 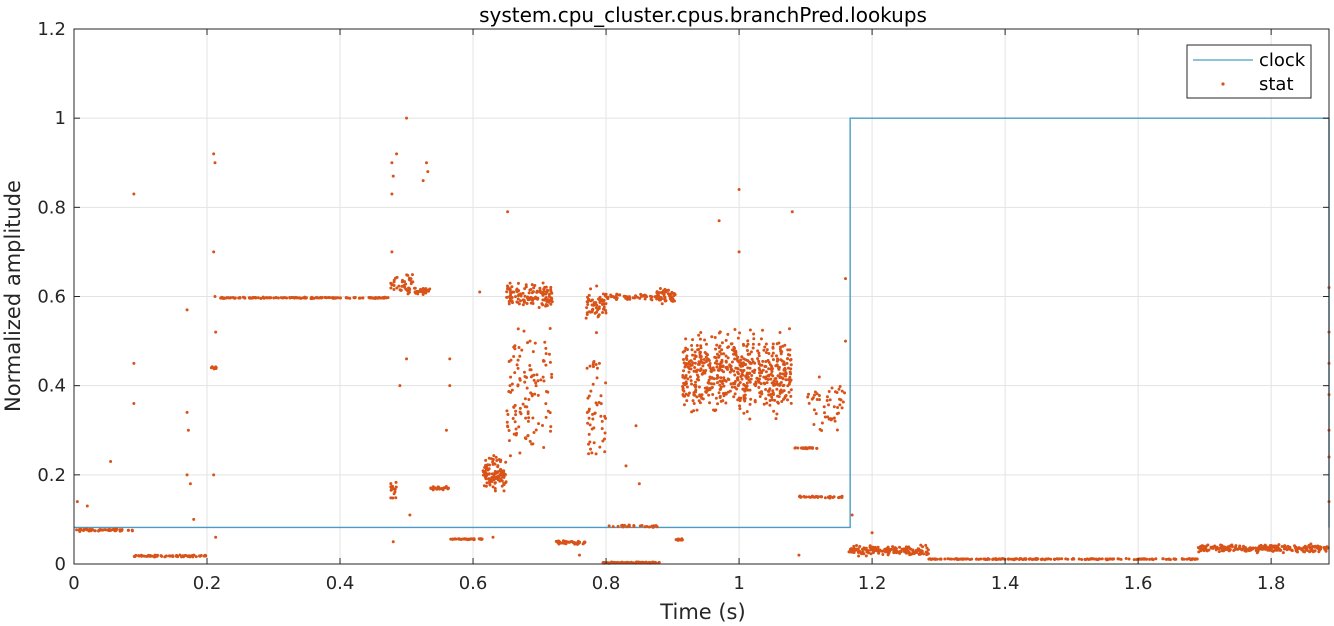 I want to click on y-tick-label: 1, so click(x=60, y=118).